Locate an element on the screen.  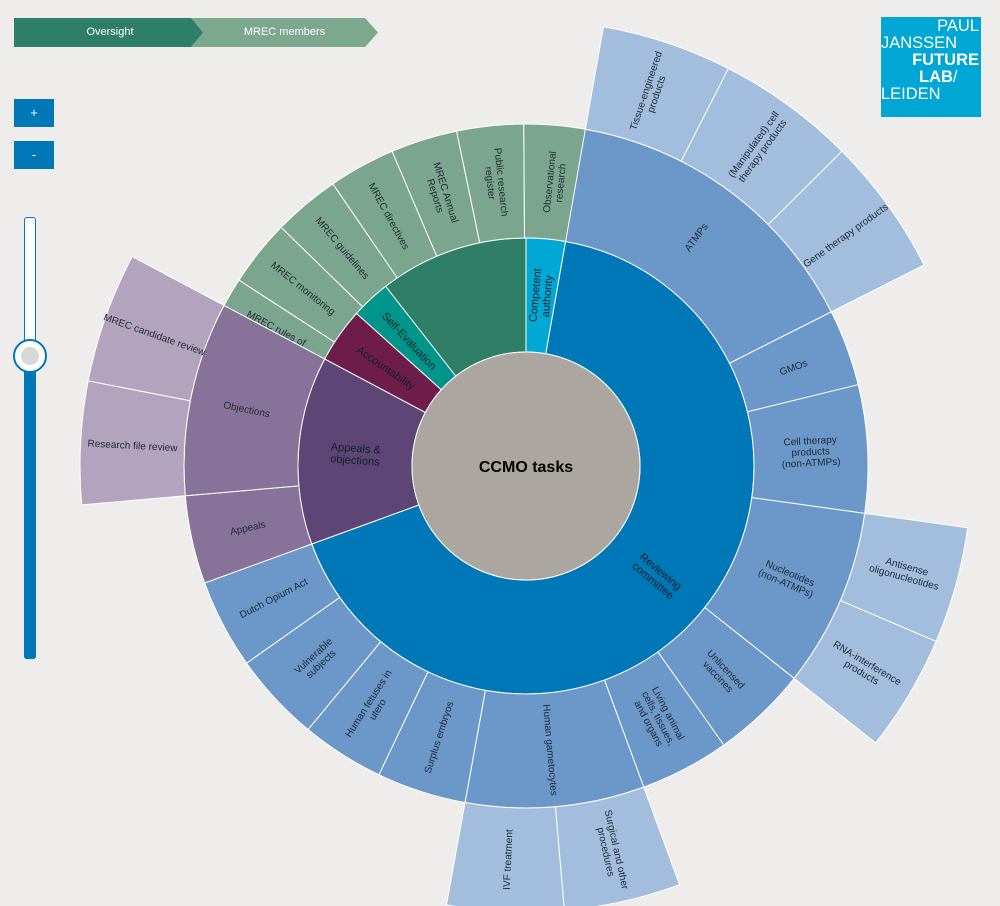
segment-ivf-treatment is located at coordinates (505, 853).